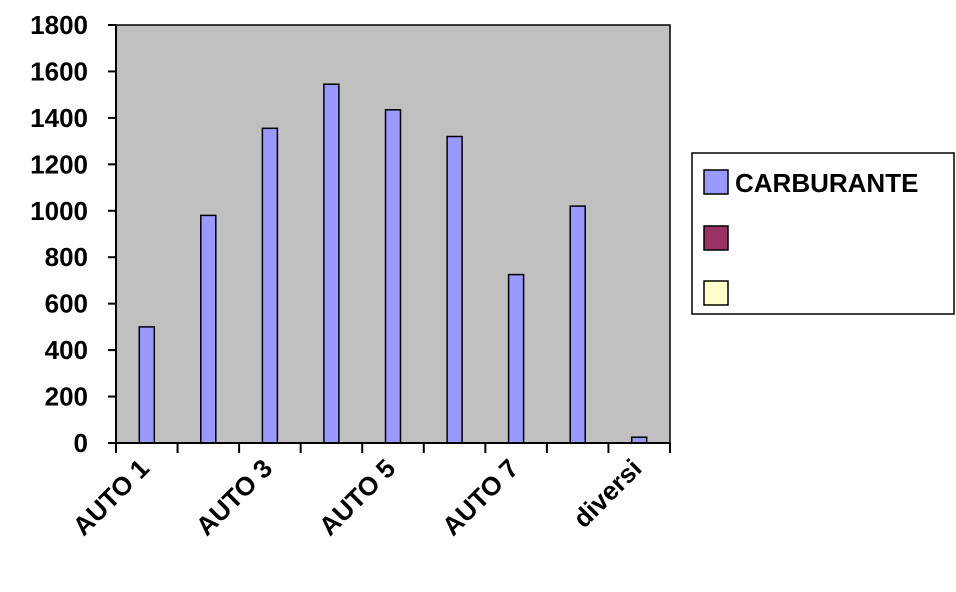 The height and width of the screenshot is (592, 956). Describe the element at coordinates (357, 497) in the screenshot. I see `x-tick-label: AUTO 5` at that location.